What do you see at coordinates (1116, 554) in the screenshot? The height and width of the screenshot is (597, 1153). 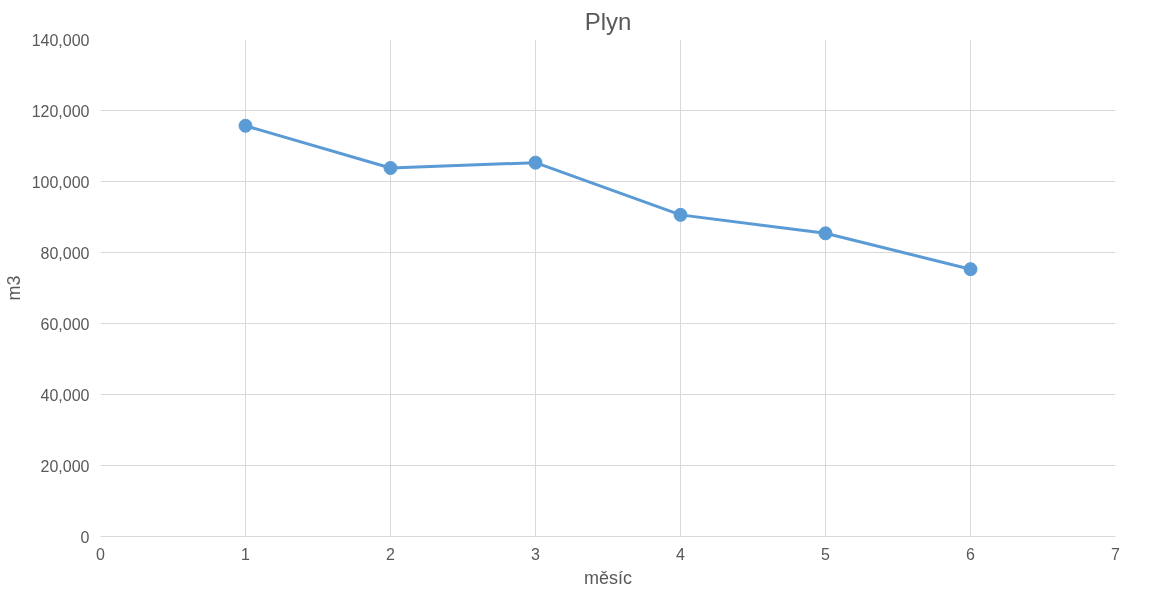 I see `x-tick-label: 7` at bounding box center [1116, 554].